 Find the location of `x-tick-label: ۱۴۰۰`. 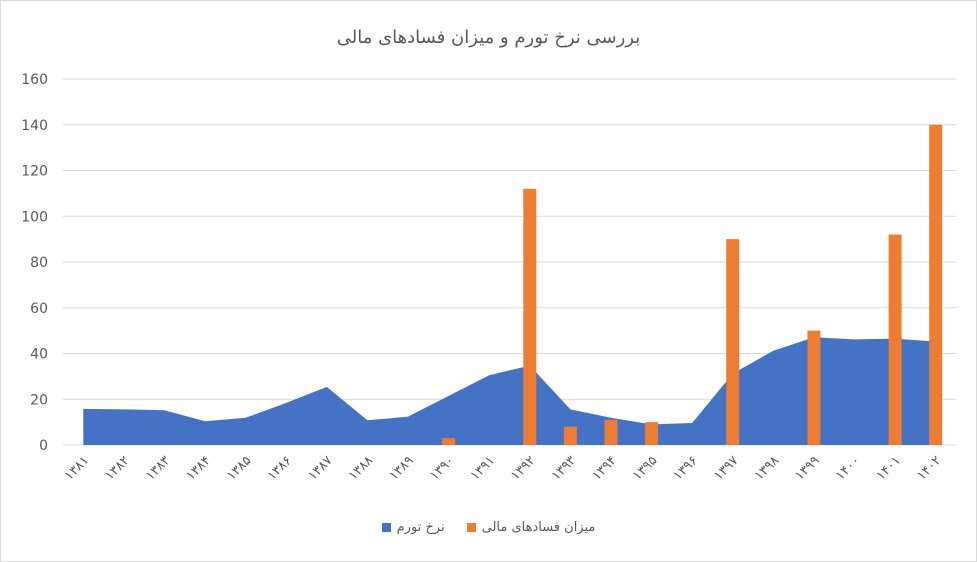

x-tick-label: ۱۴۰۰ is located at coordinates (848, 468).